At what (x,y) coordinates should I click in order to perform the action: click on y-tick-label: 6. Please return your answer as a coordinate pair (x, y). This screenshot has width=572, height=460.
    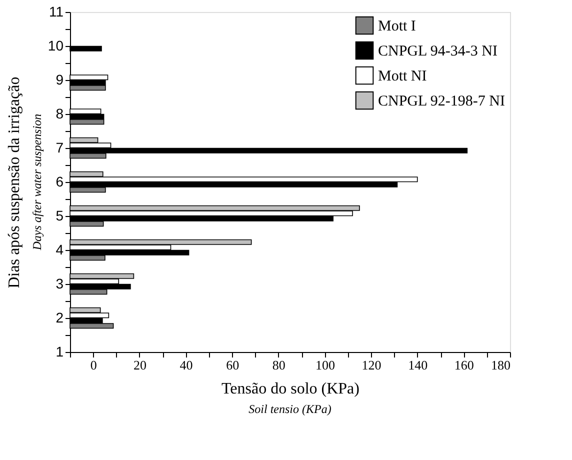
    Looking at the image, I should click on (60, 182).